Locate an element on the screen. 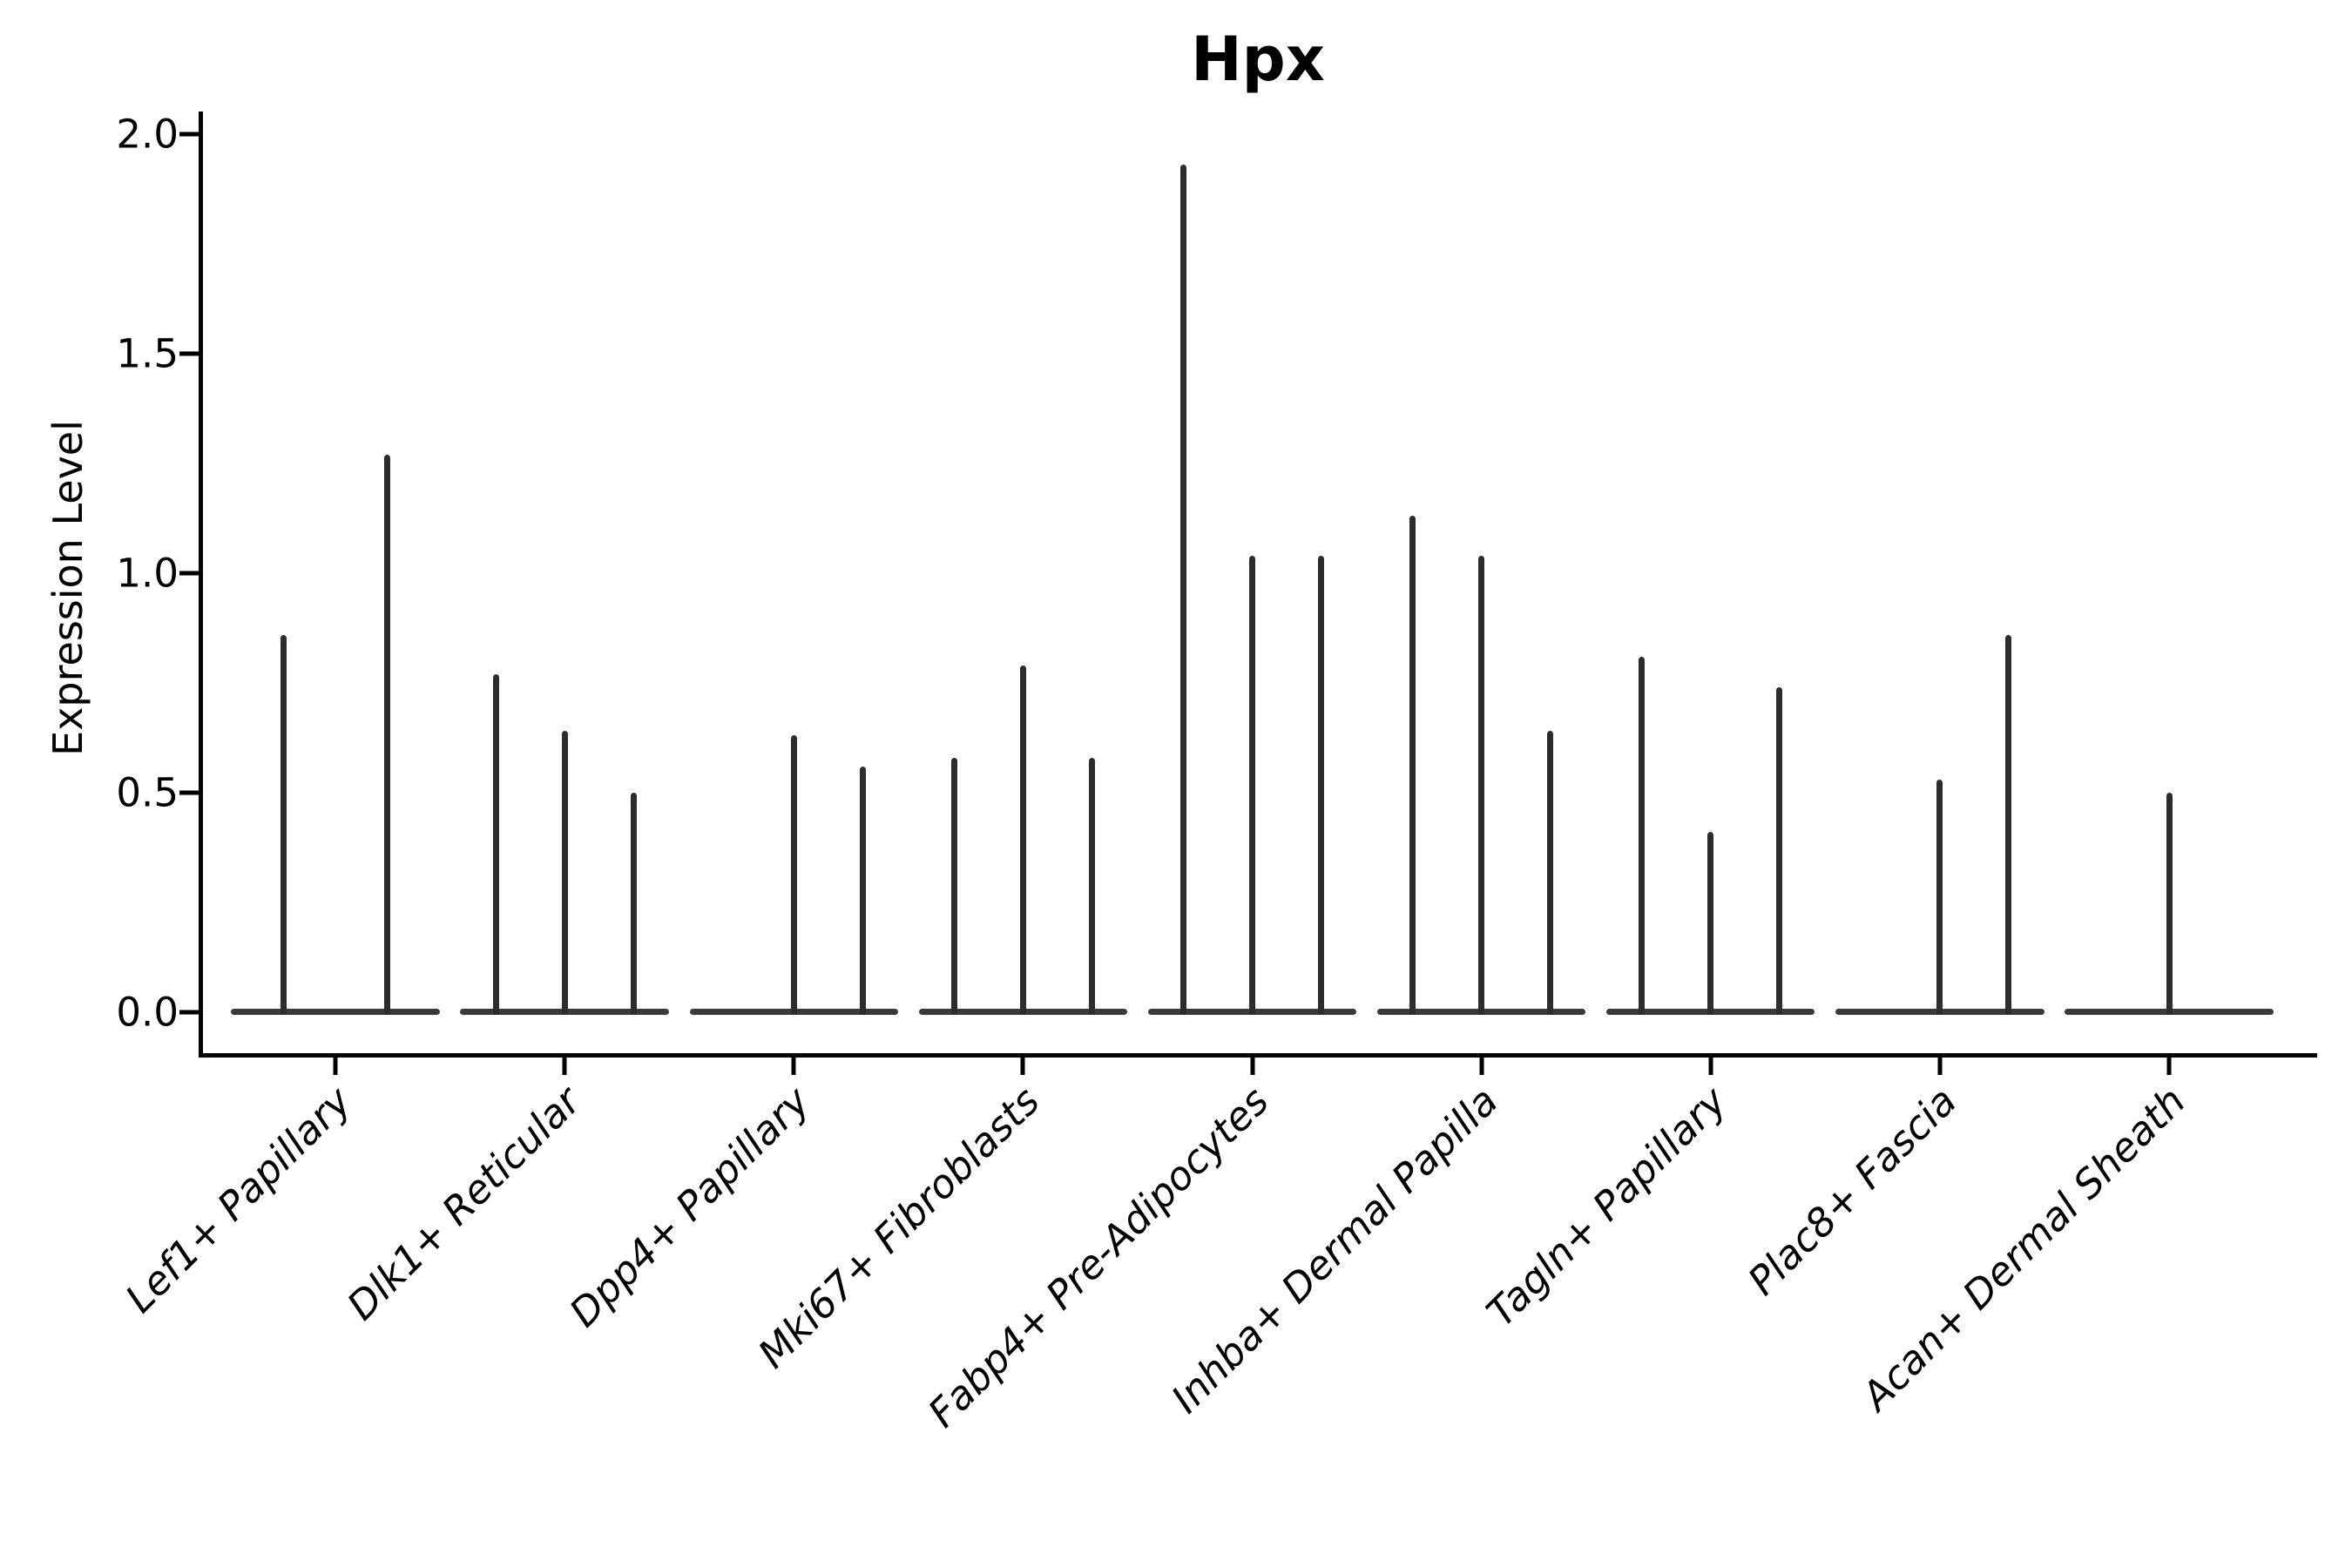  x-axis-spine is located at coordinates (1258, 1055).